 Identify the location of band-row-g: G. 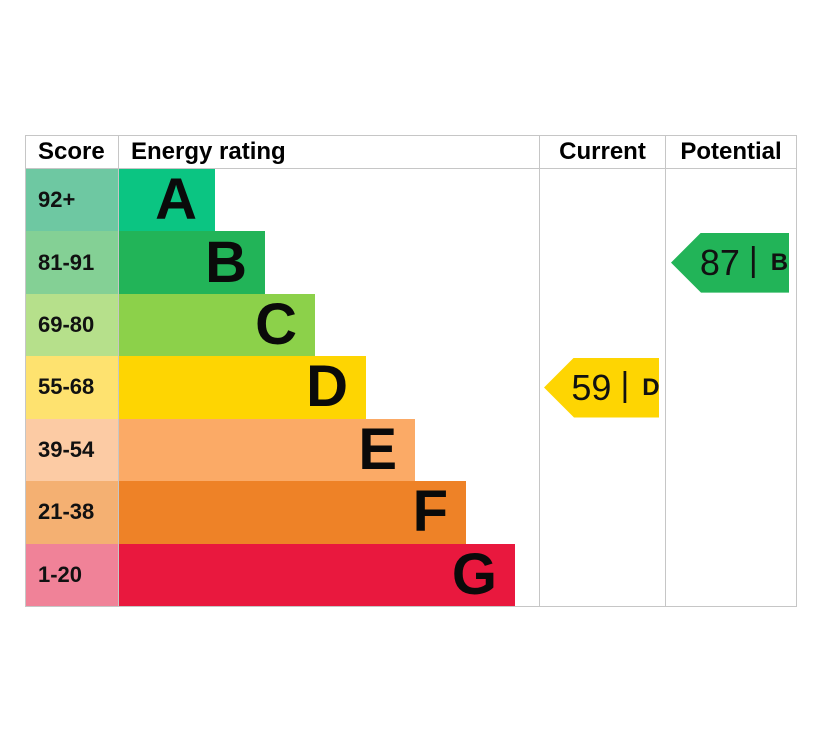
(329, 574).